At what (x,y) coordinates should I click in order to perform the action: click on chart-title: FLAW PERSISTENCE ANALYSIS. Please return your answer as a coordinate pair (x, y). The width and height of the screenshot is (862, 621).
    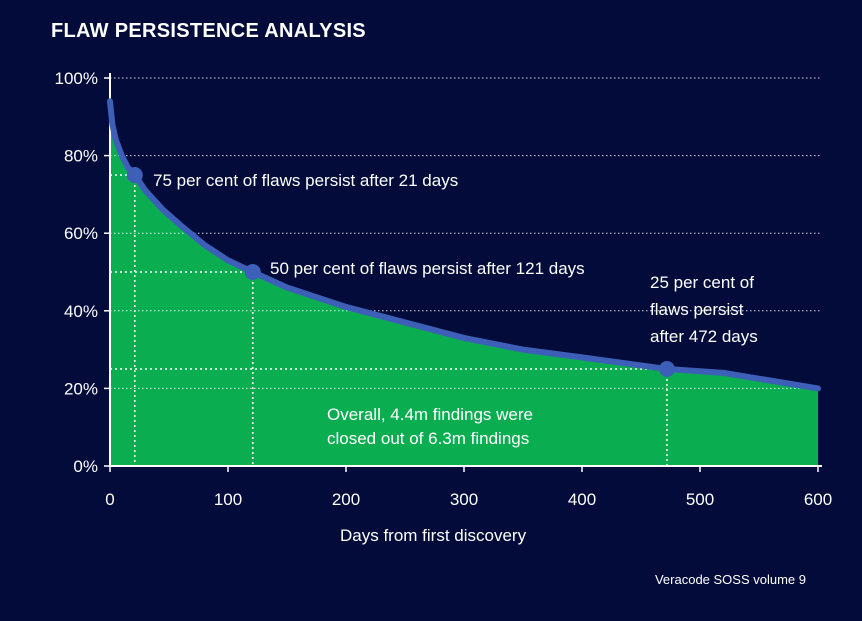
    Looking at the image, I should click on (208, 31).